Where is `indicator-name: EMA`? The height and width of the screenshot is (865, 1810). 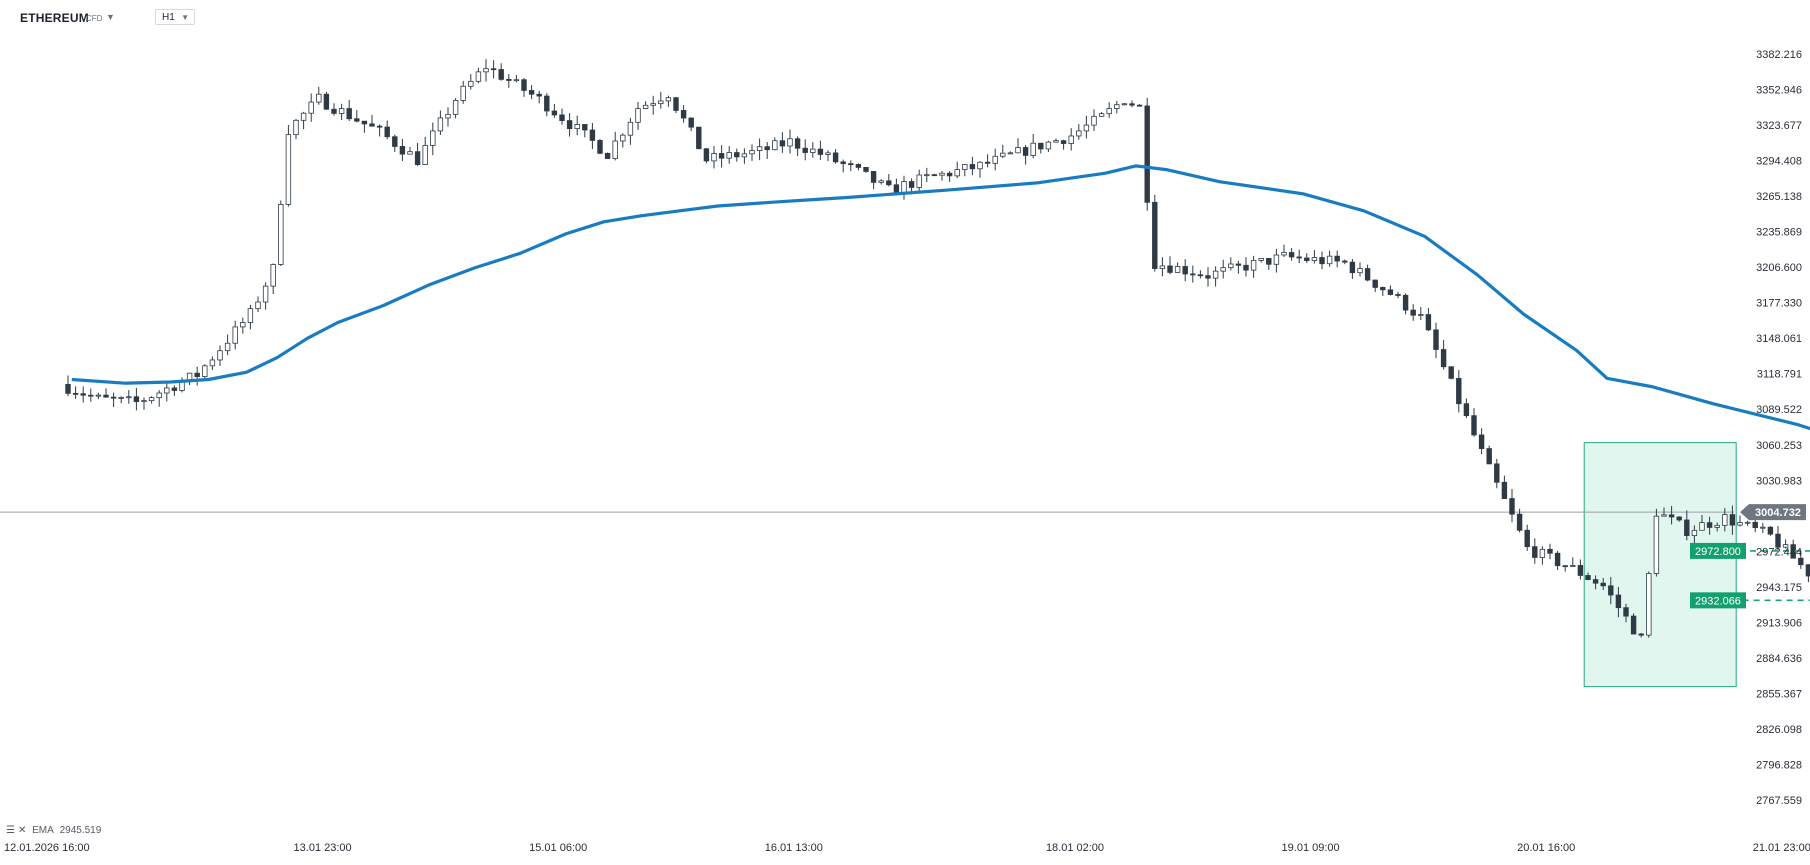
indicator-name: EMA is located at coordinates (43, 830).